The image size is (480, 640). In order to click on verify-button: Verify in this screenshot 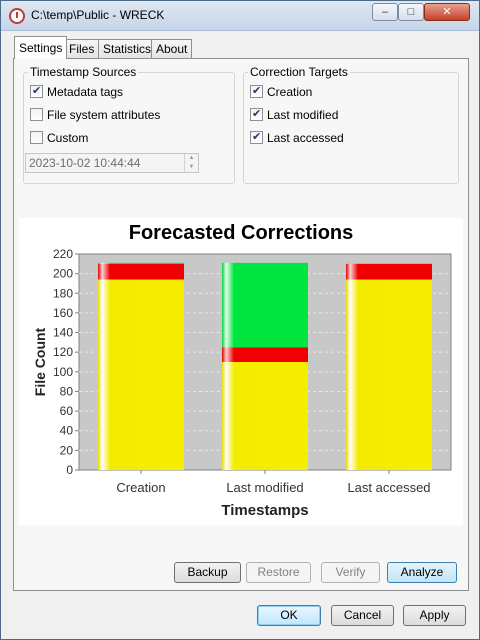, I will do `click(350, 572)`.